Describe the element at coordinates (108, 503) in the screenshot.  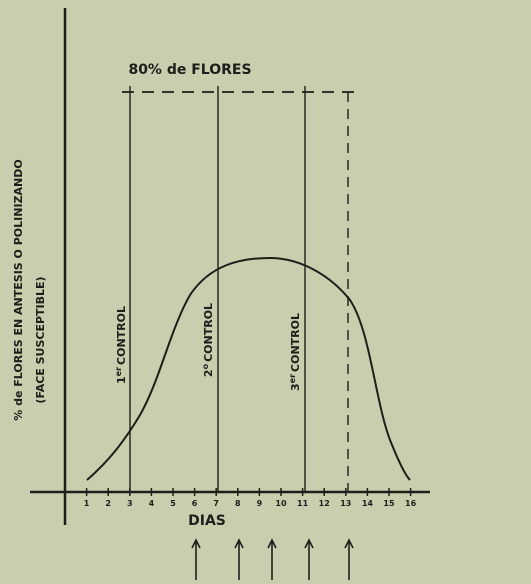
I see `x-tick-label: 2` at that location.